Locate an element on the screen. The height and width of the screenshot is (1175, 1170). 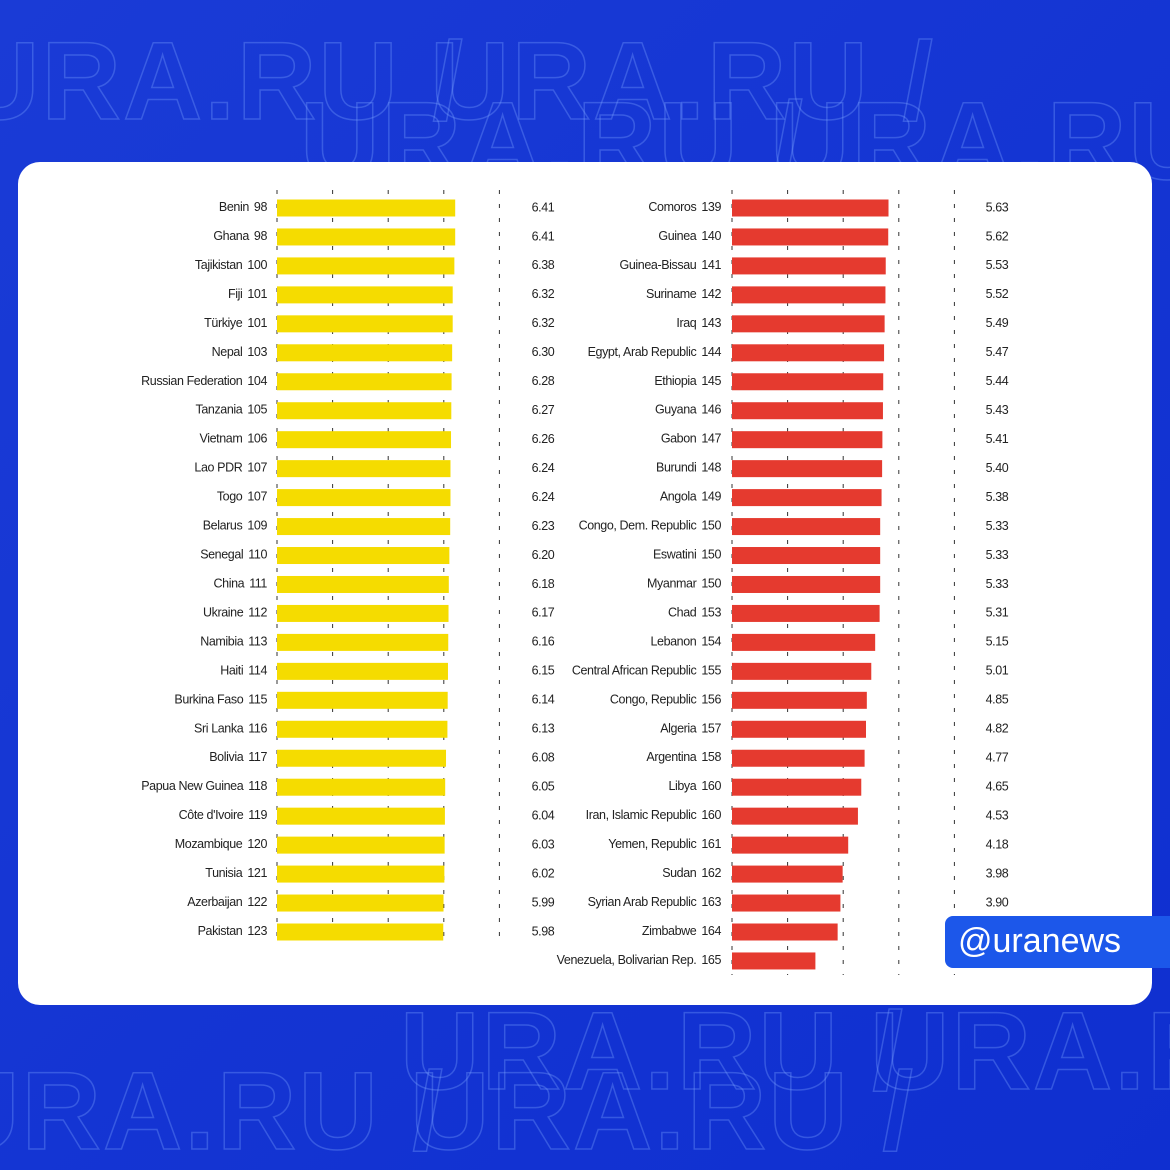
country-name: Comoros is located at coordinates (672, 207).